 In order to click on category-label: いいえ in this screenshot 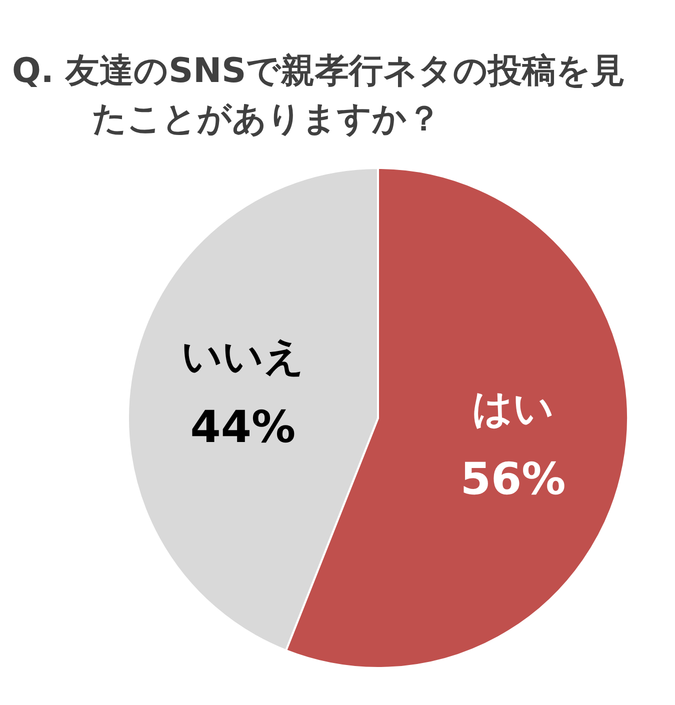, I will do `click(242, 357)`.